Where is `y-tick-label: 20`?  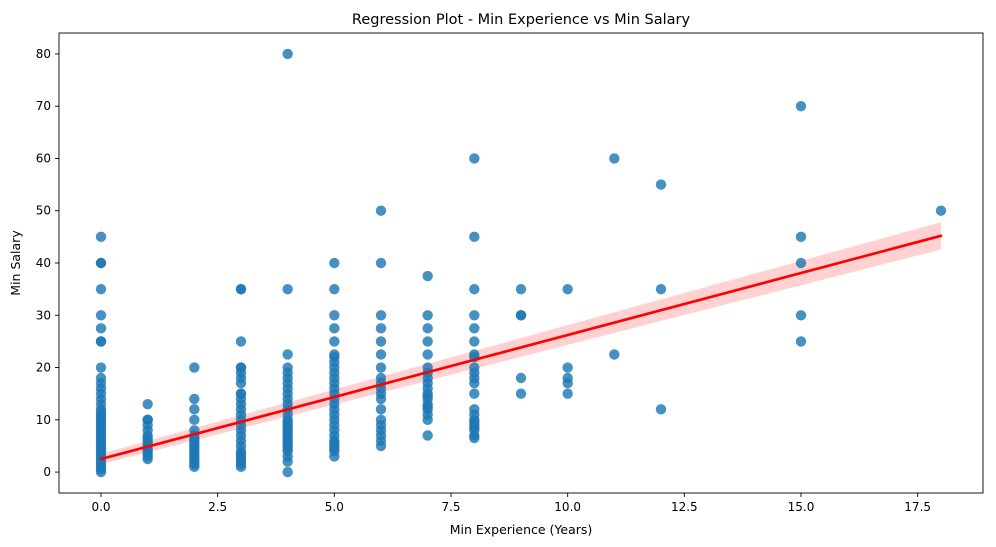 y-tick-label: 20 is located at coordinates (43, 368).